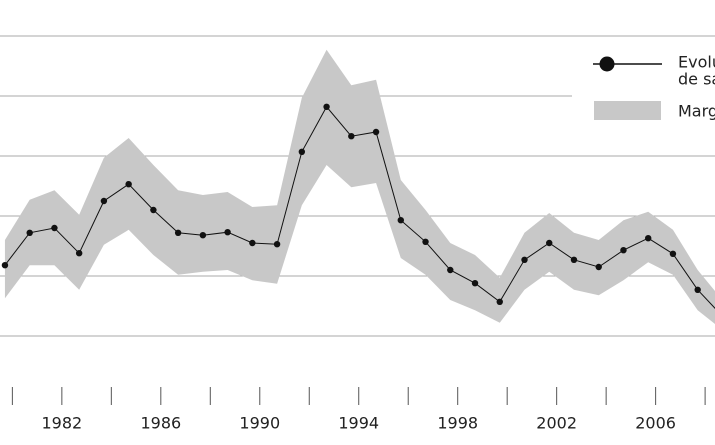  What do you see at coordinates (259, 423) in the screenshot?
I see `x-tick-label: 1990` at bounding box center [259, 423].